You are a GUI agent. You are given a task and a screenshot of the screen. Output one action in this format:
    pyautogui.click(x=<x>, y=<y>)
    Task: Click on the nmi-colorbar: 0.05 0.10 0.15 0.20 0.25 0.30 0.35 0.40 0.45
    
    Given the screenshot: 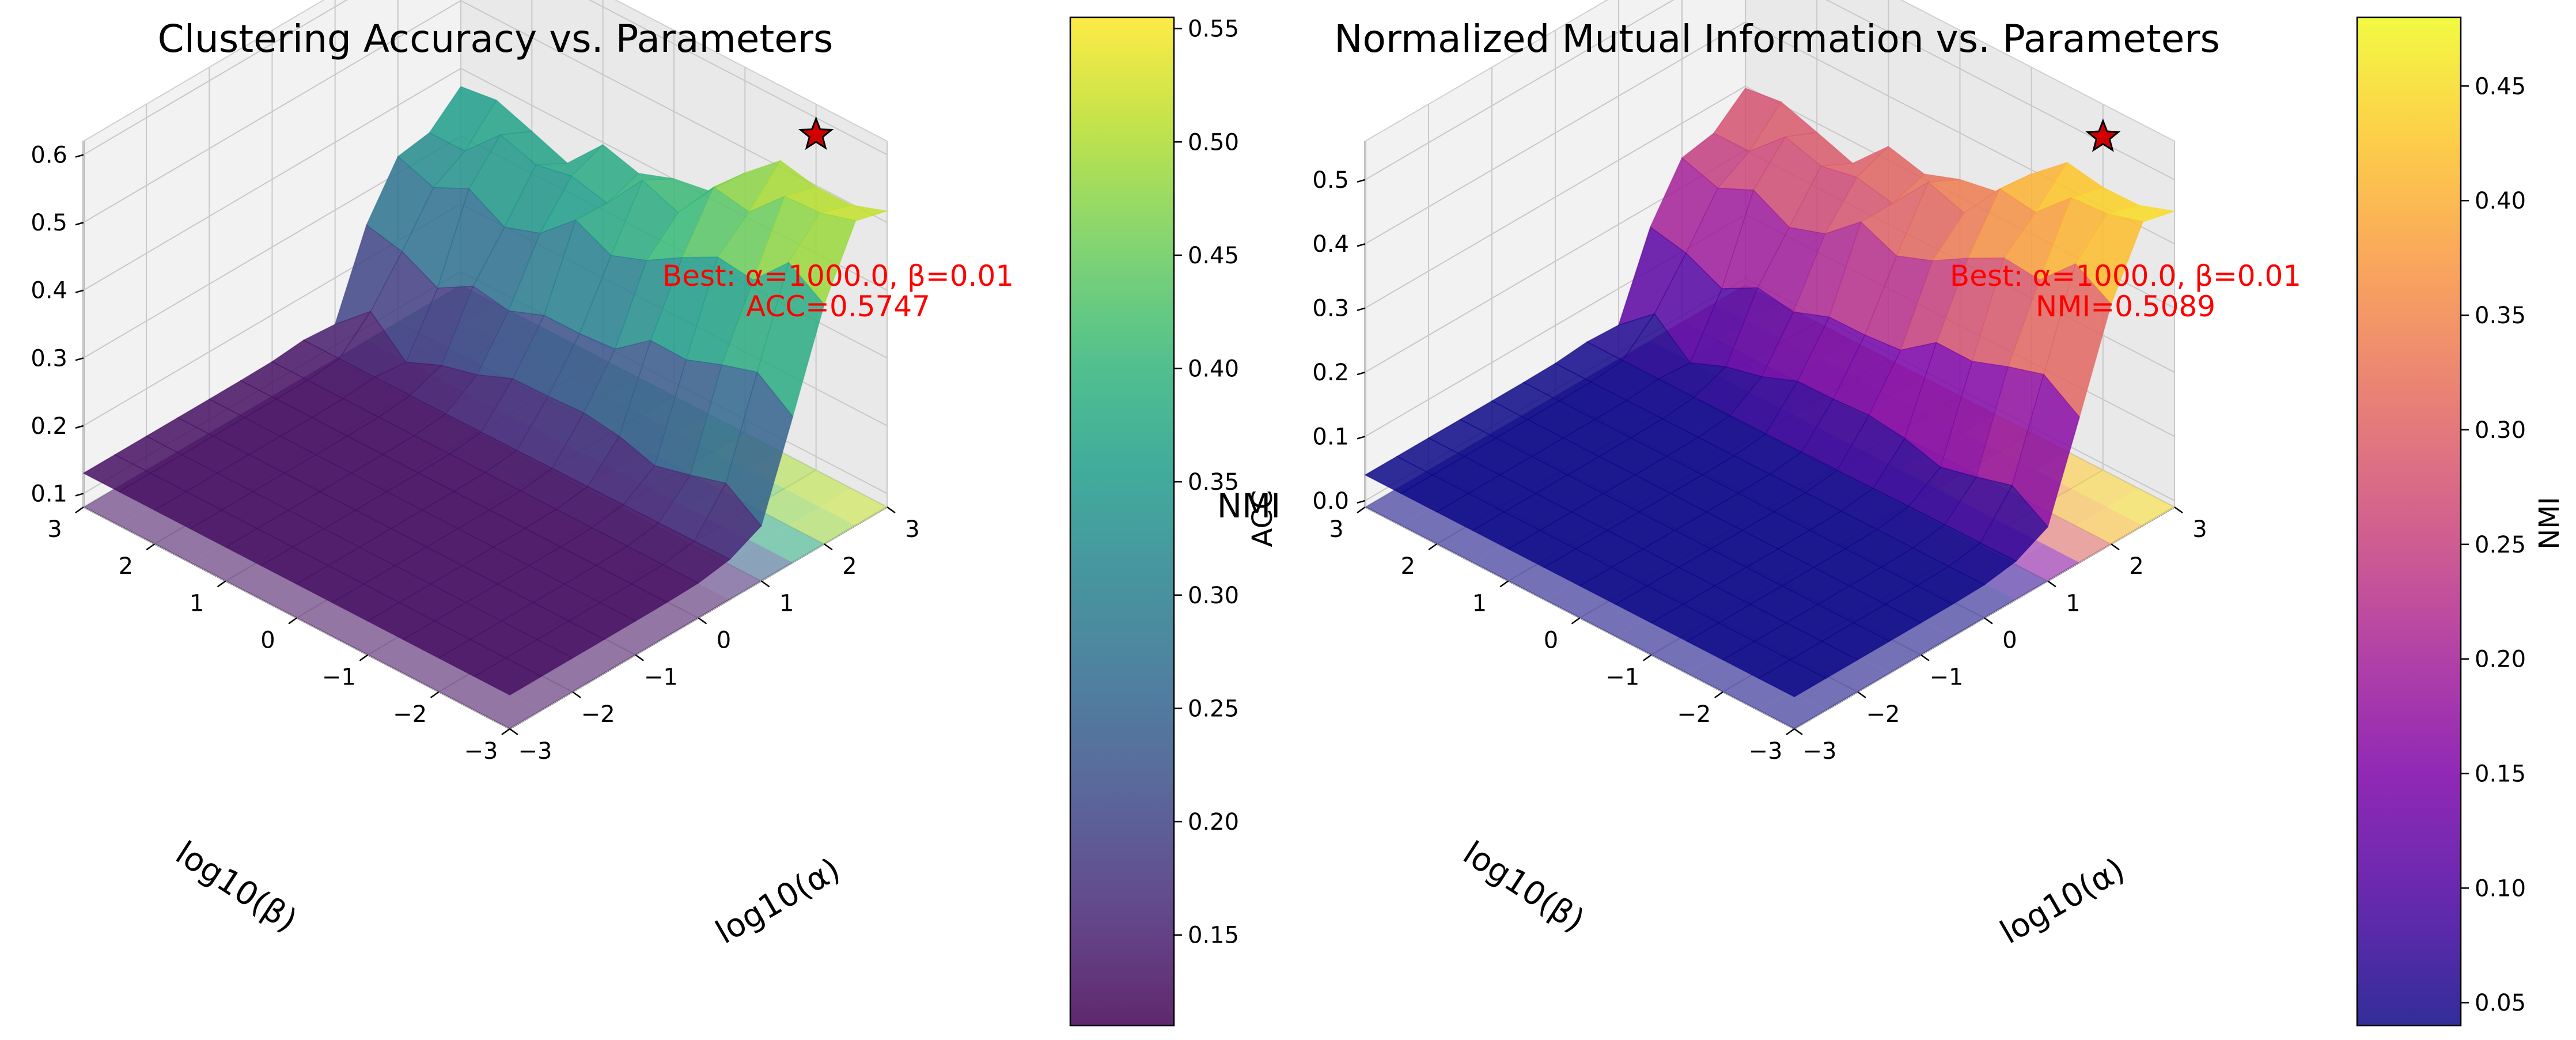 What is the action you would take?
    pyautogui.click(x=2441, y=521)
    